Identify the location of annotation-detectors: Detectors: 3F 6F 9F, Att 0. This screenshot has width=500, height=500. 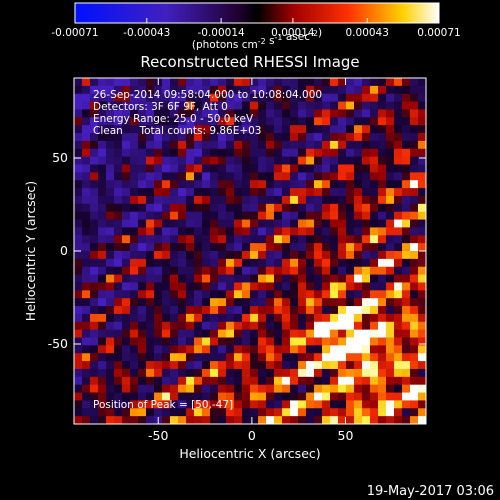
(160, 107).